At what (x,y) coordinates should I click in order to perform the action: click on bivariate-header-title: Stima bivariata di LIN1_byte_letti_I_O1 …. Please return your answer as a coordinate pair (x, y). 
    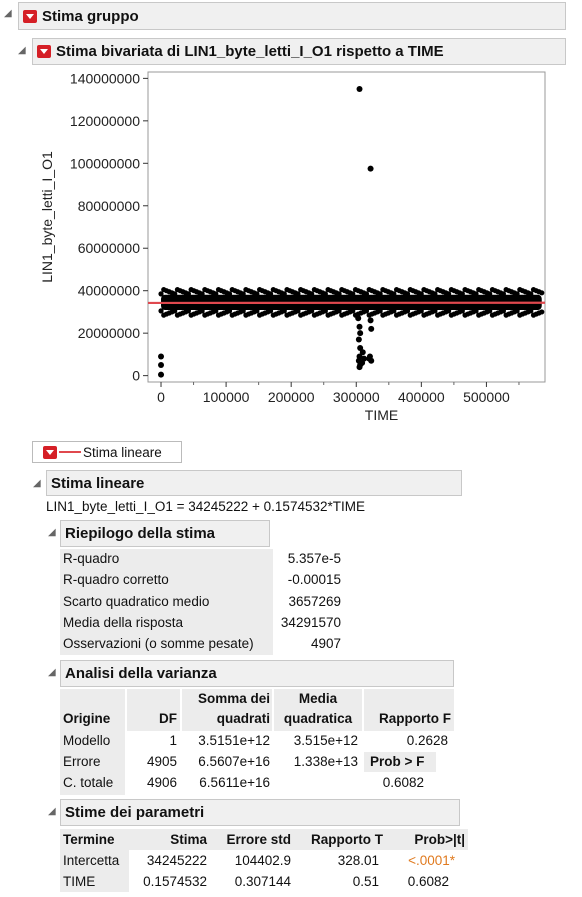
    Looking at the image, I should click on (250, 51).